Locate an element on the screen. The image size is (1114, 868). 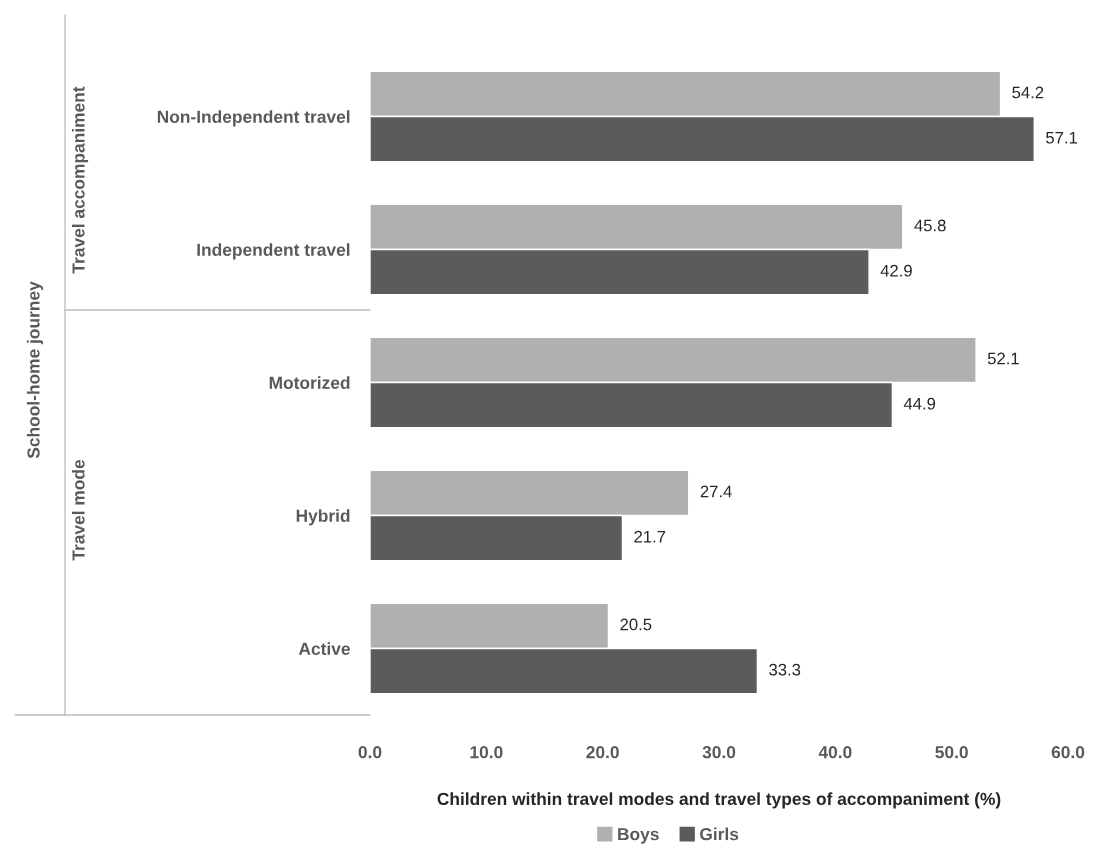
data-label: 33.3 is located at coordinates (785, 669).